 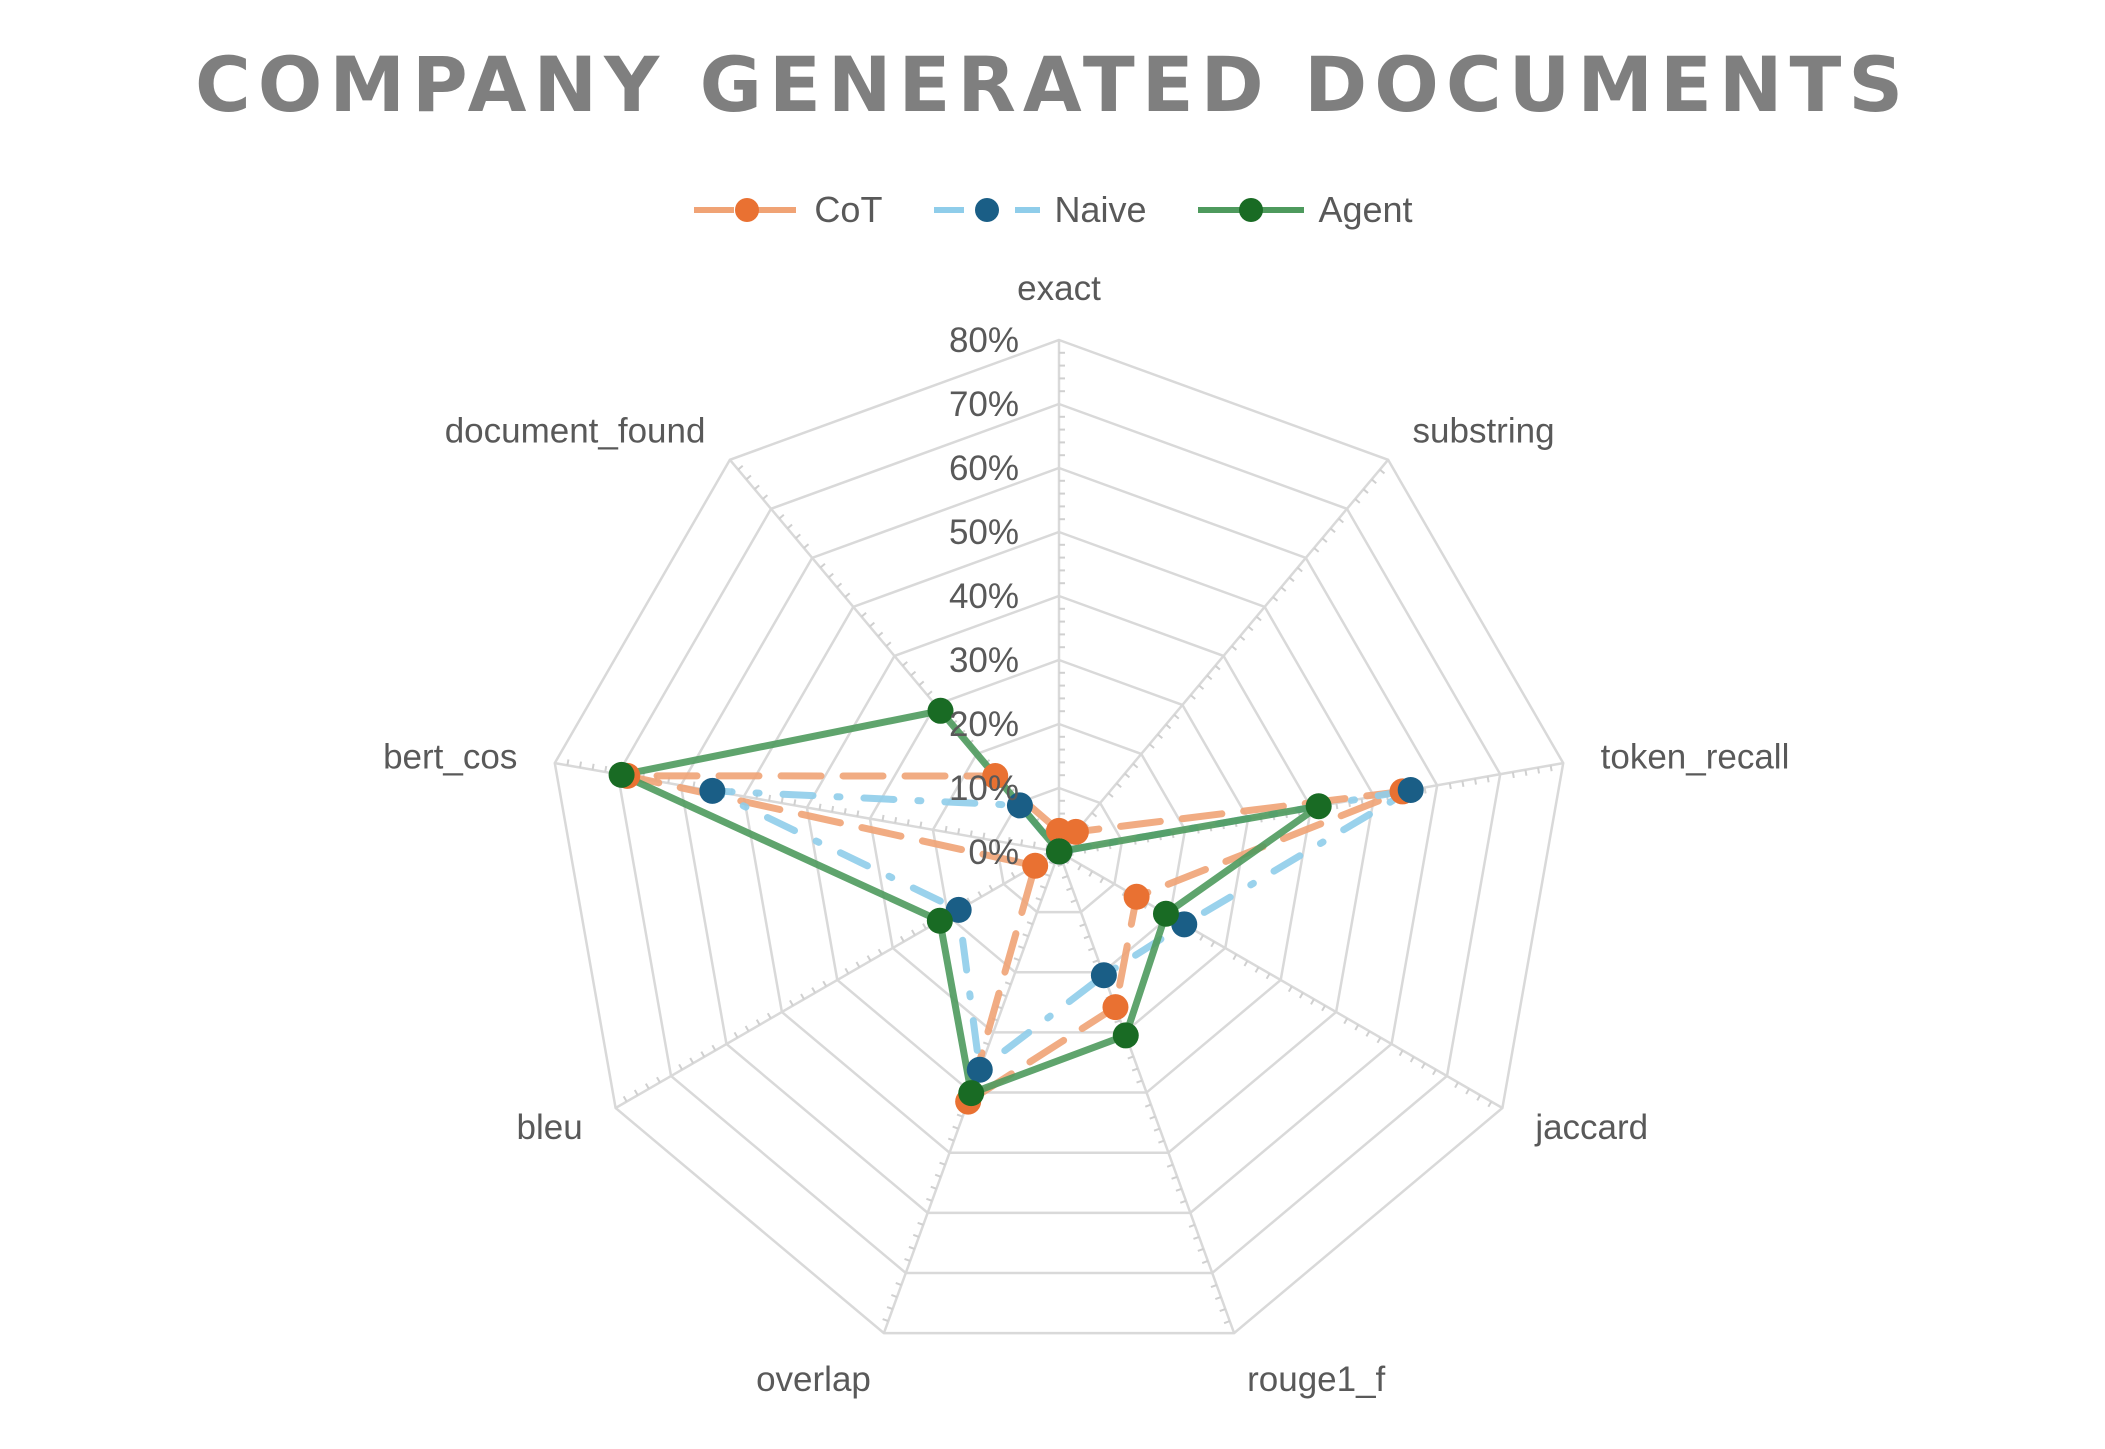 What do you see at coordinates (712, 790) in the screenshot?
I see `point-naive-bert_cos` at bounding box center [712, 790].